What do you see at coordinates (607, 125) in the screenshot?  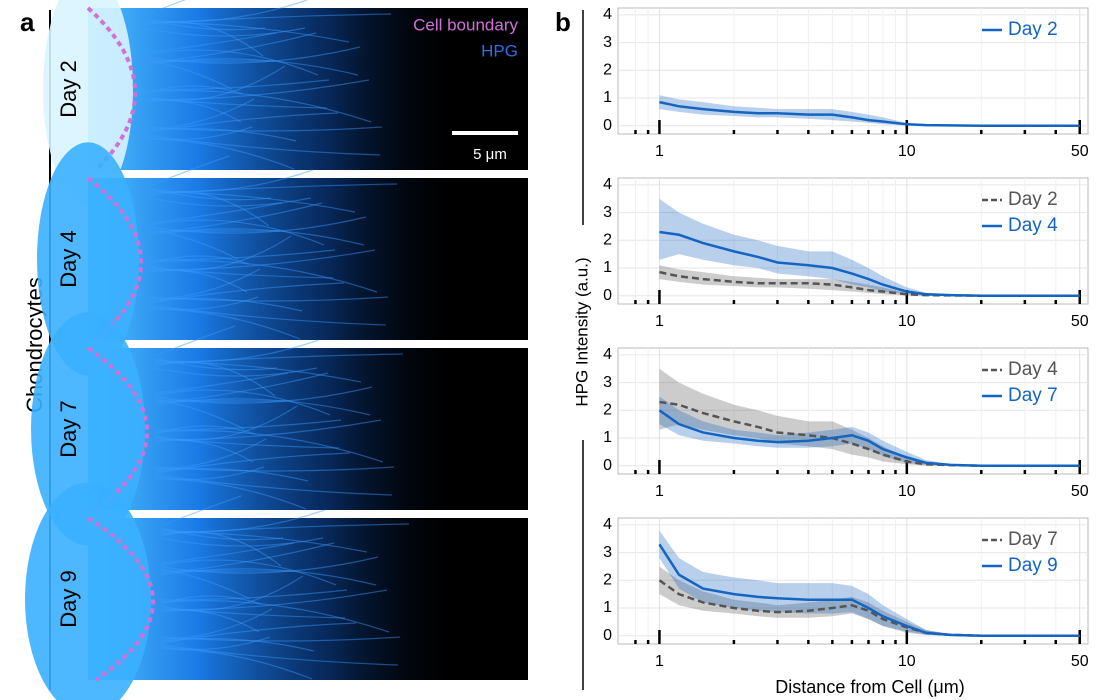 I see `y-tick-label: 0` at bounding box center [607, 125].